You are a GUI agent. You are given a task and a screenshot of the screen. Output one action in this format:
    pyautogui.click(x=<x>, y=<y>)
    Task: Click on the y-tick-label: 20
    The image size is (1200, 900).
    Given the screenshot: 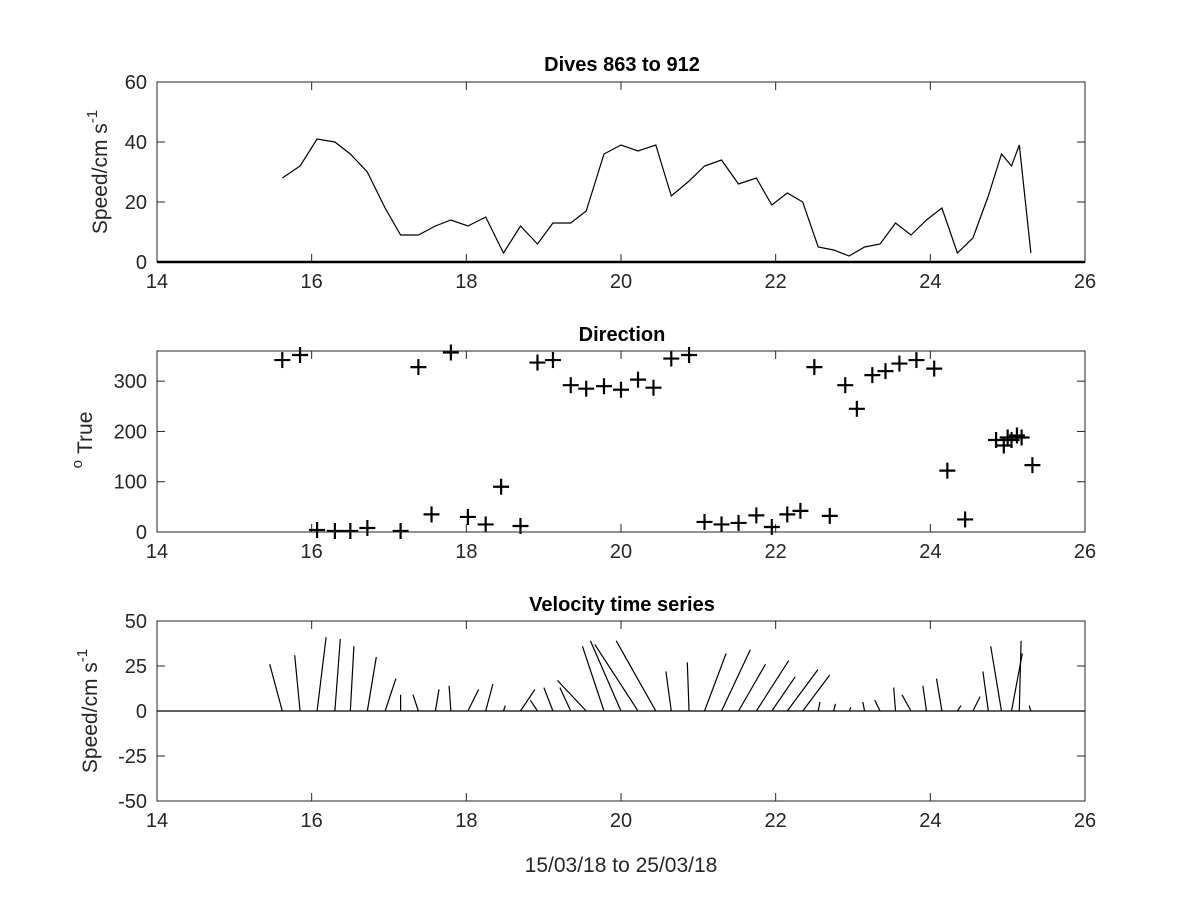 What is the action you would take?
    pyautogui.click(x=136, y=203)
    